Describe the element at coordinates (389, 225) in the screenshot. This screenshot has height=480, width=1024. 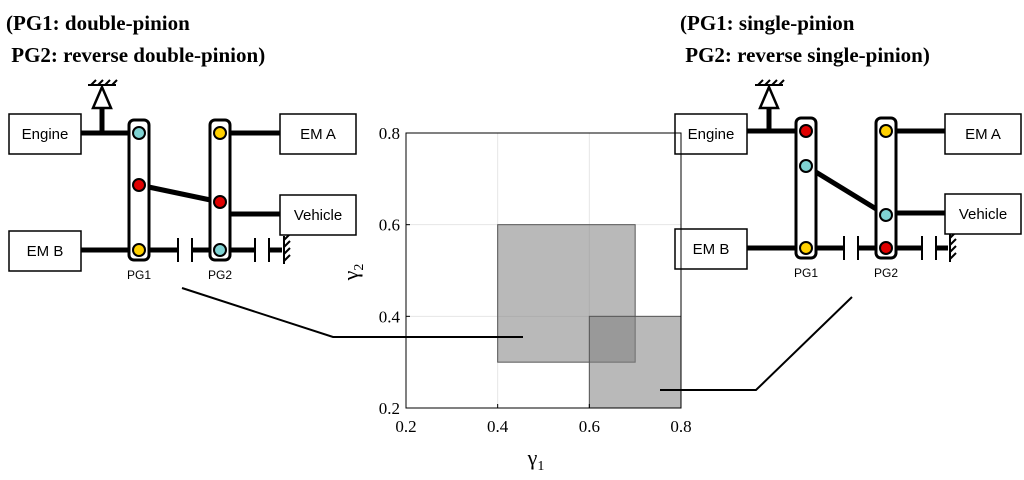
I see `y-tick-label: 0.6` at that location.